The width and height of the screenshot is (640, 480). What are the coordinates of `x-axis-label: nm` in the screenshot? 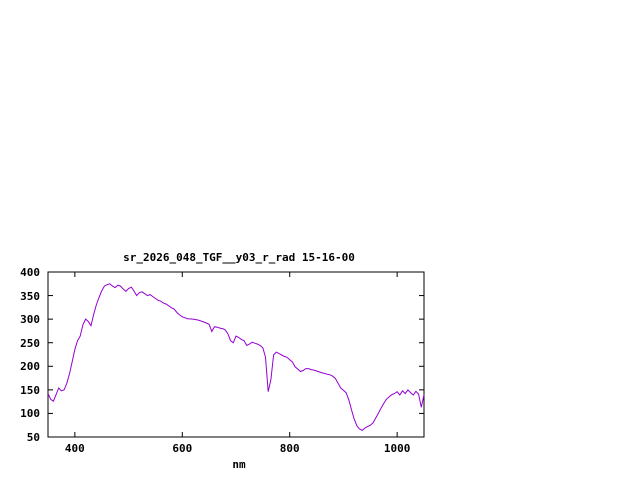 It's located at (239, 464).